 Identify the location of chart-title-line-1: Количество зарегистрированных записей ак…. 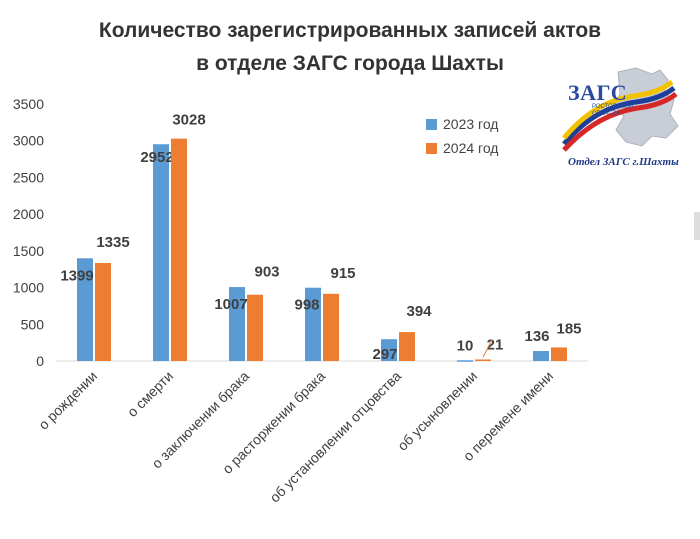
(350, 30).